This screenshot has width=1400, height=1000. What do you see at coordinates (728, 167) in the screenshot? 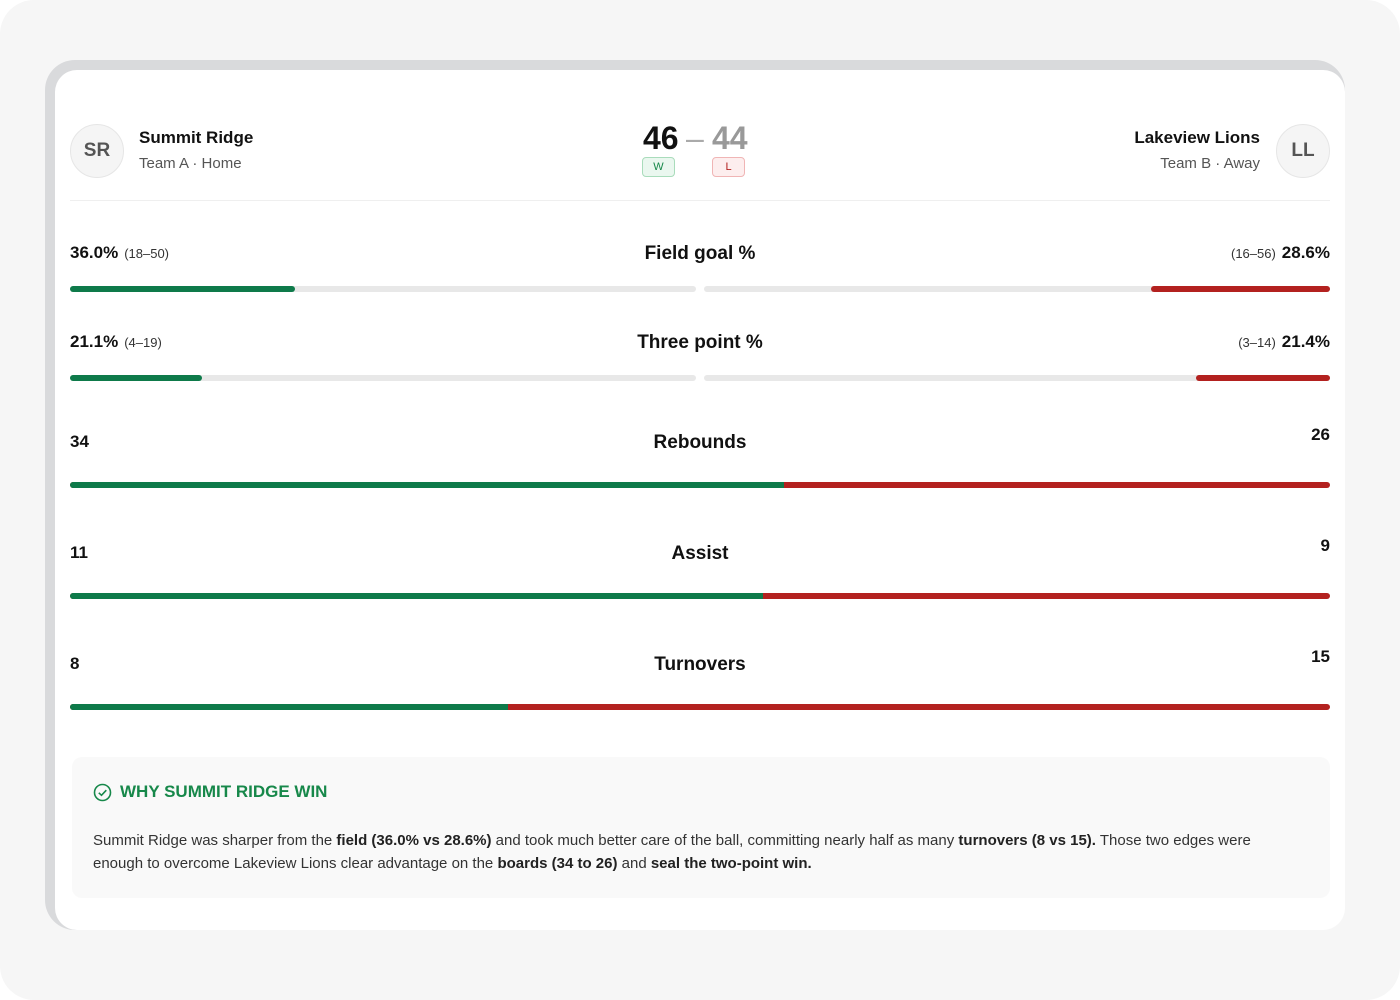
I see `away-result: L` at bounding box center [728, 167].